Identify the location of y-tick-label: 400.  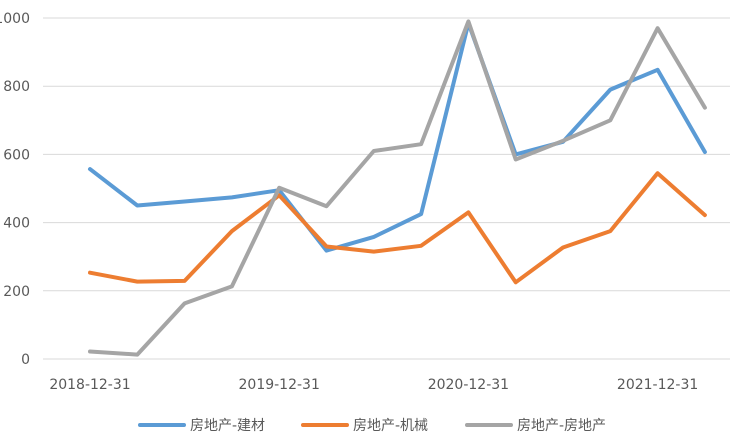
(16, 224).